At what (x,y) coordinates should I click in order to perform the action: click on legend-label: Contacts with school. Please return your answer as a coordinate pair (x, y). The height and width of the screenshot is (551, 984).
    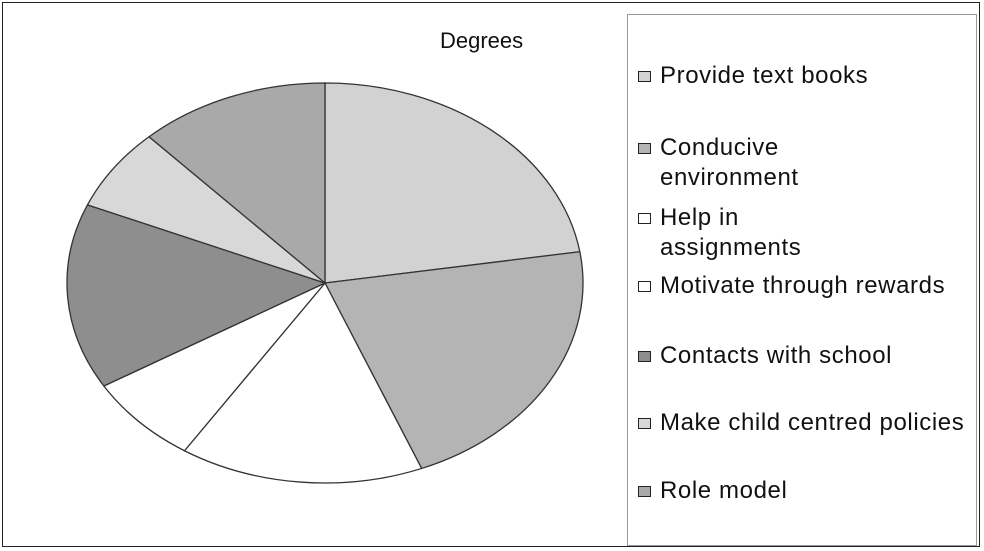
    Looking at the image, I should click on (776, 355).